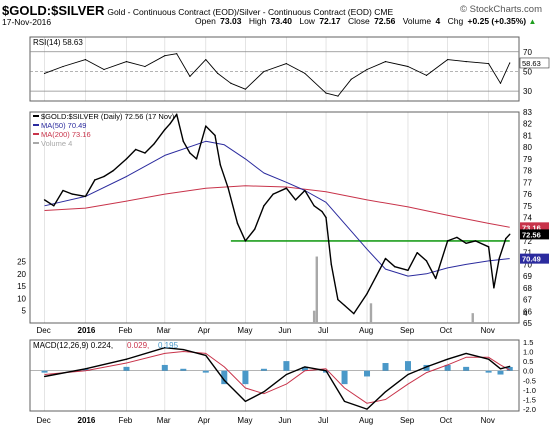 This screenshot has width=550, height=435. What do you see at coordinates (44, 330) in the screenshot?
I see `price-x-label: Dec` at bounding box center [44, 330].